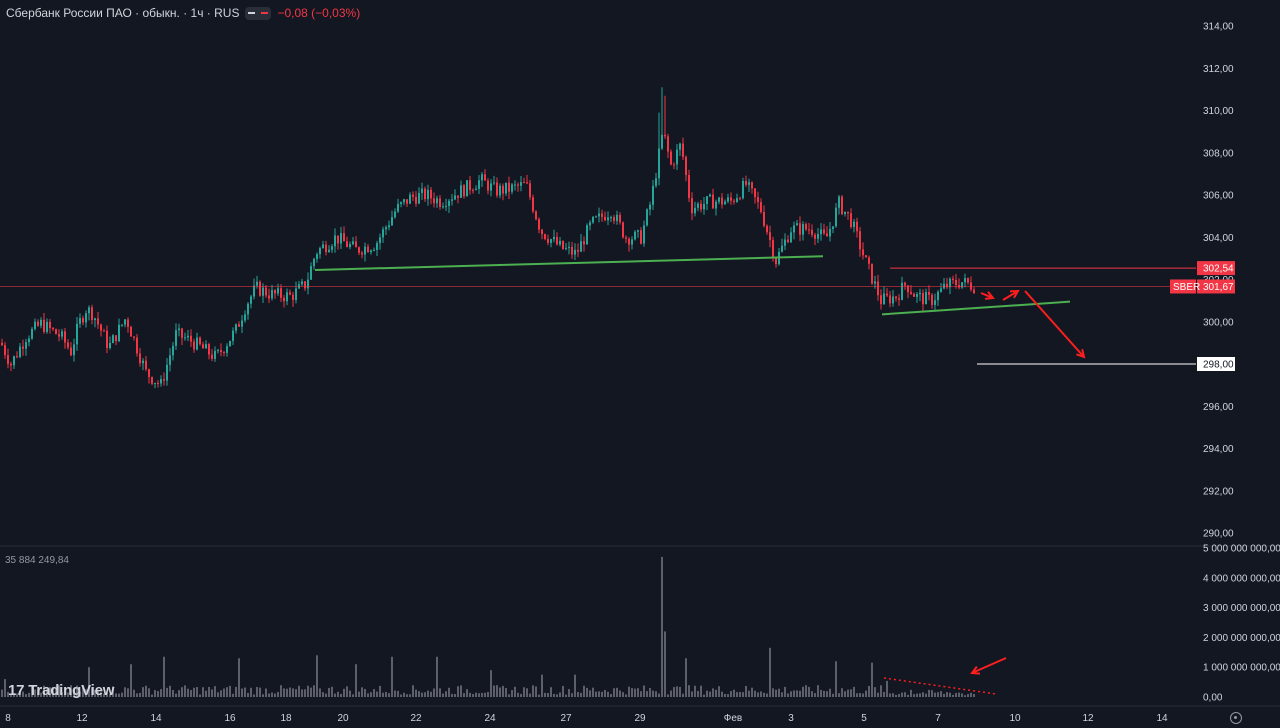 The width and height of the screenshot is (1280, 728). I want to click on time-tick-label: 3, so click(791, 718).